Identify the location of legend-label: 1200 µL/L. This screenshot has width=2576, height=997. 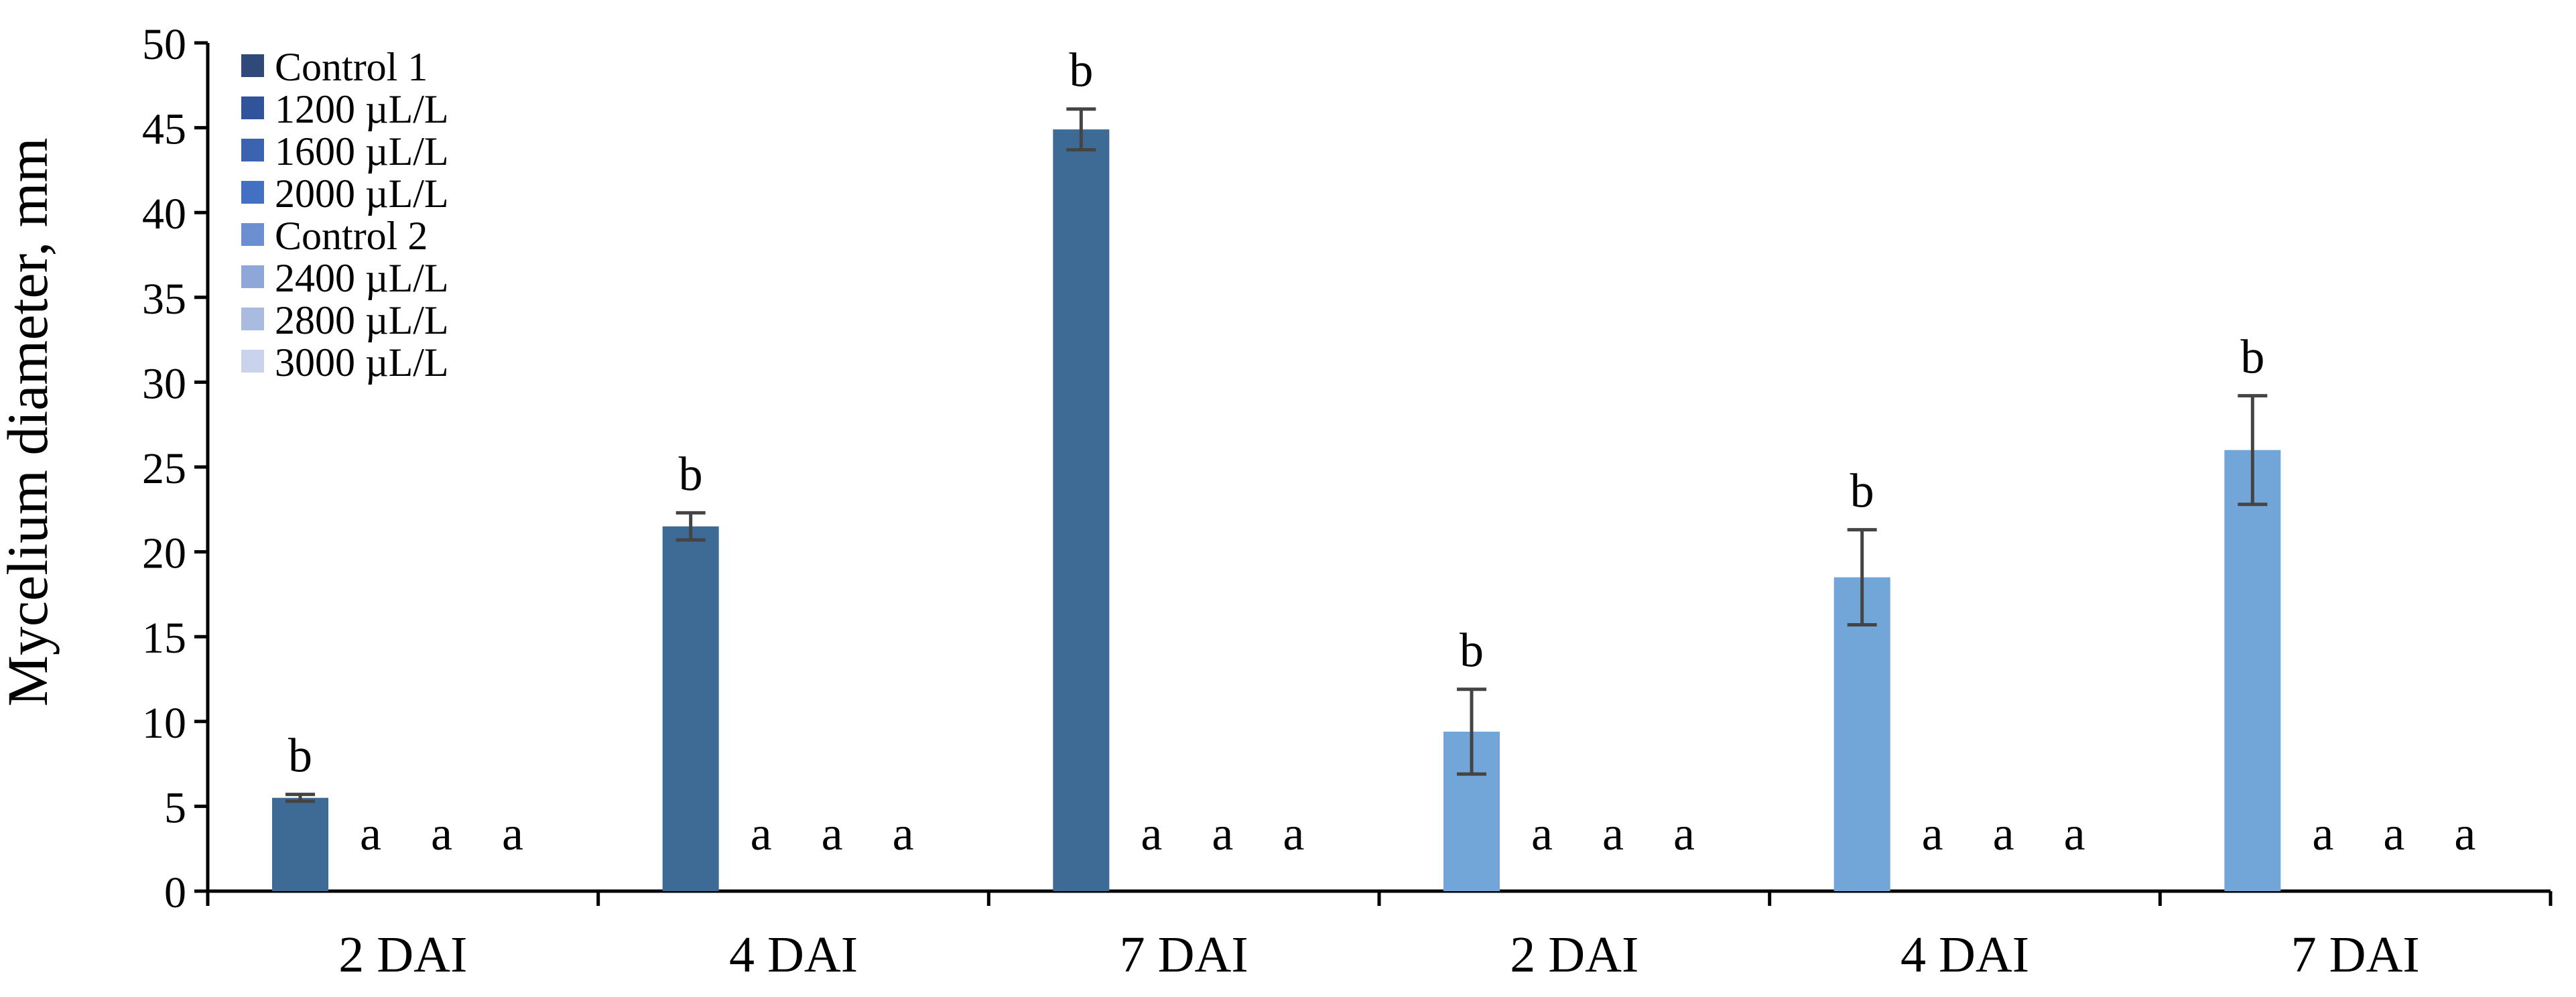
(362, 109).